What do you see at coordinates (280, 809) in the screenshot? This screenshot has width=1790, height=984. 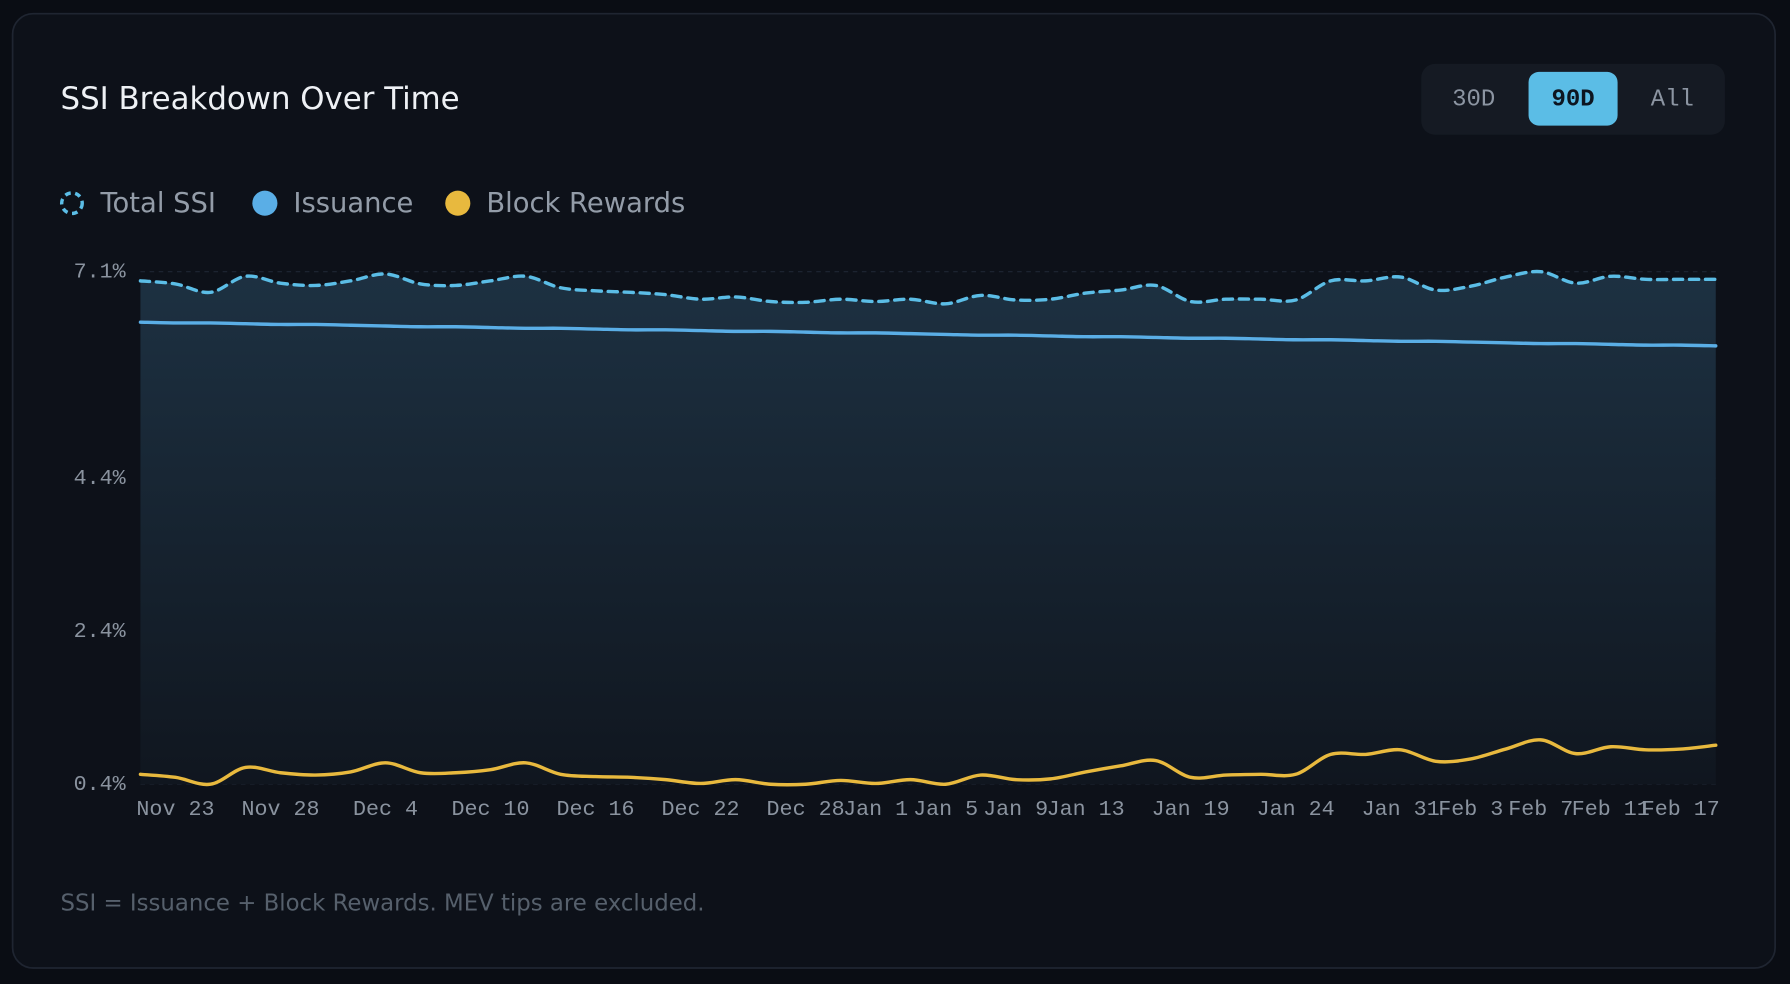 I see `x-tick-label: Nov 28` at bounding box center [280, 809].